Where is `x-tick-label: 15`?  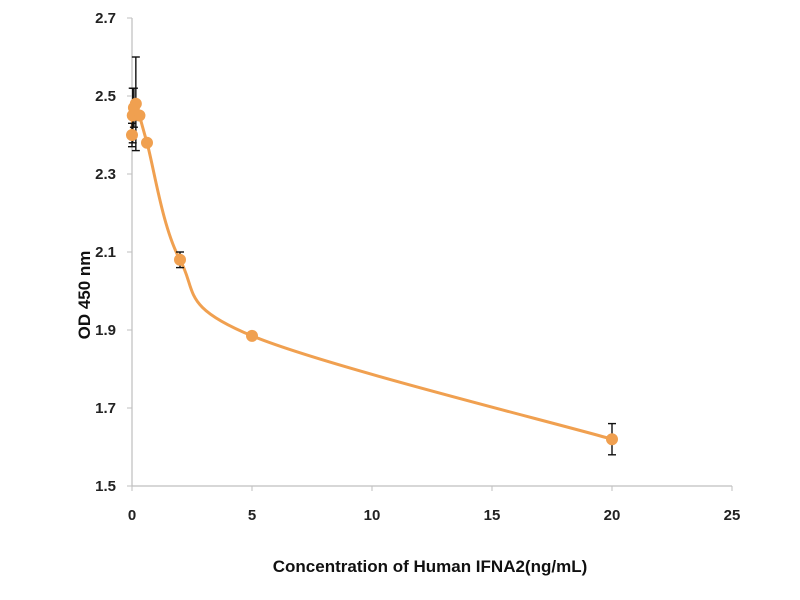
x-tick-label: 15 is located at coordinates (492, 515).